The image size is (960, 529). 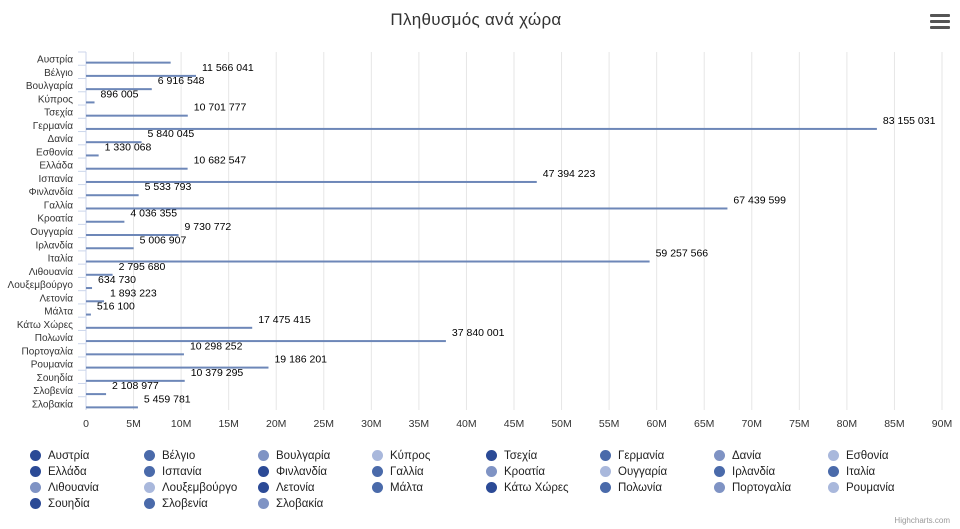 What do you see at coordinates (167, 399) in the screenshot?
I see `data-label: 5 459 781` at bounding box center [167, 399].